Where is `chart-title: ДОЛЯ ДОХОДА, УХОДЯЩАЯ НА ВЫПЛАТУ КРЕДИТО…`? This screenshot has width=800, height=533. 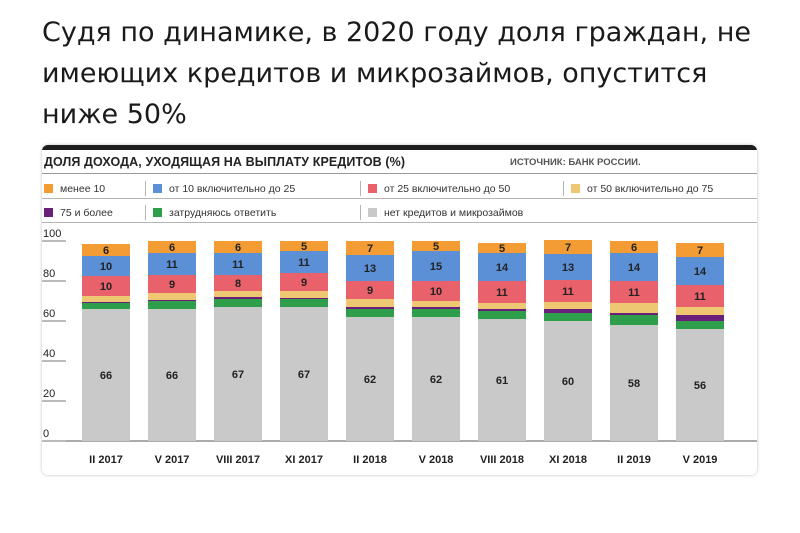
chart-title: ДОЛЯ ДОХОДА, УХОДЯЩАЯ НА ВЫПЛАТУ КРЕДИТО… is located at coordinates (225, 162).